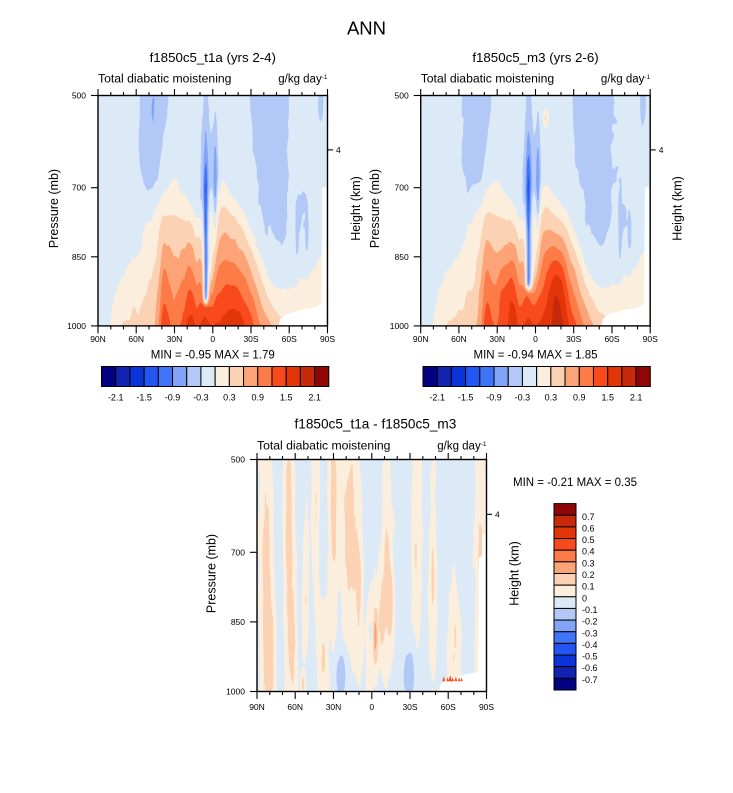 The height and width of the screenshot is (793, 733). What do you see at coordinates (376, 424) in the screenshot?
I see `svg-text: f1850c5_t1a - f1850c5_m3` at bounding box center [376, 424].